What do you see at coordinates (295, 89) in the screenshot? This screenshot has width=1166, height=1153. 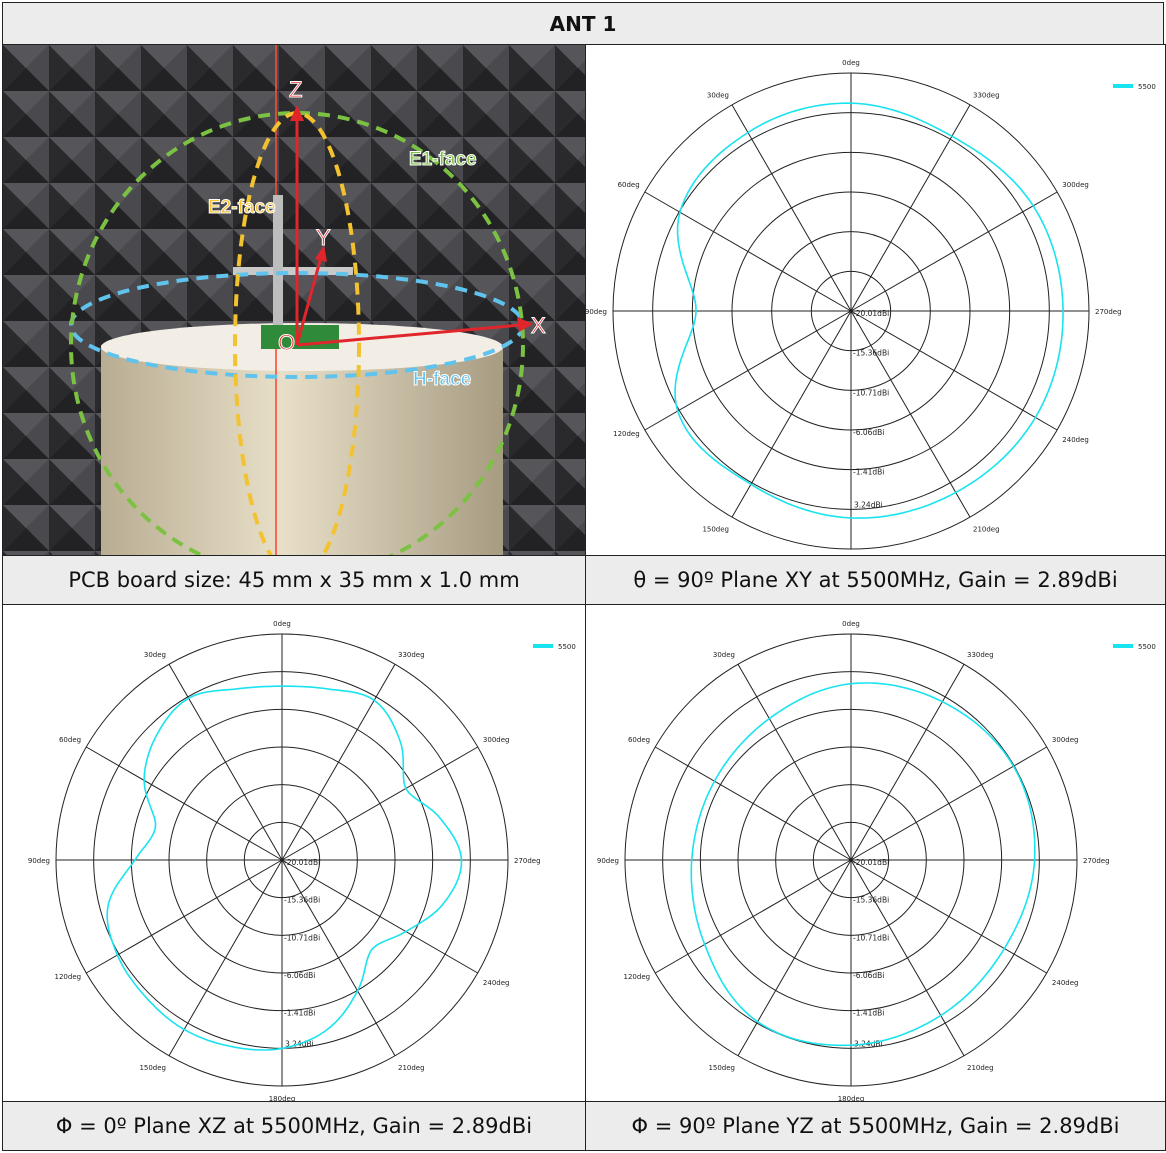 I see `z-axis-label: Z` at bounding box center [295, 89].